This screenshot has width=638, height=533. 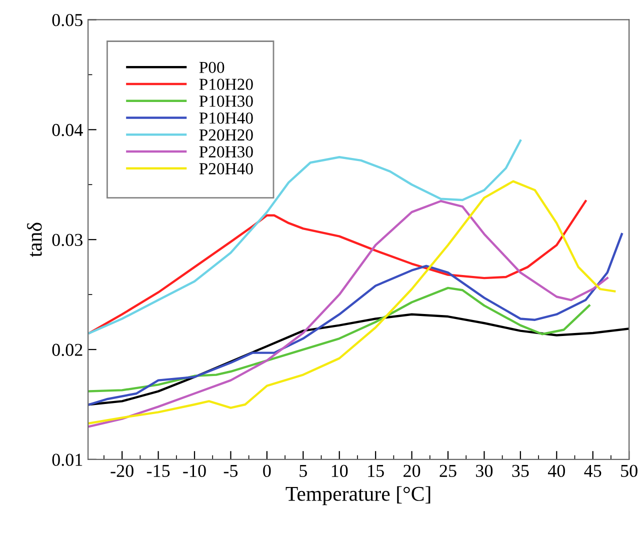 I want to click on x-tick-label: -20, so click(x=122, y=471).